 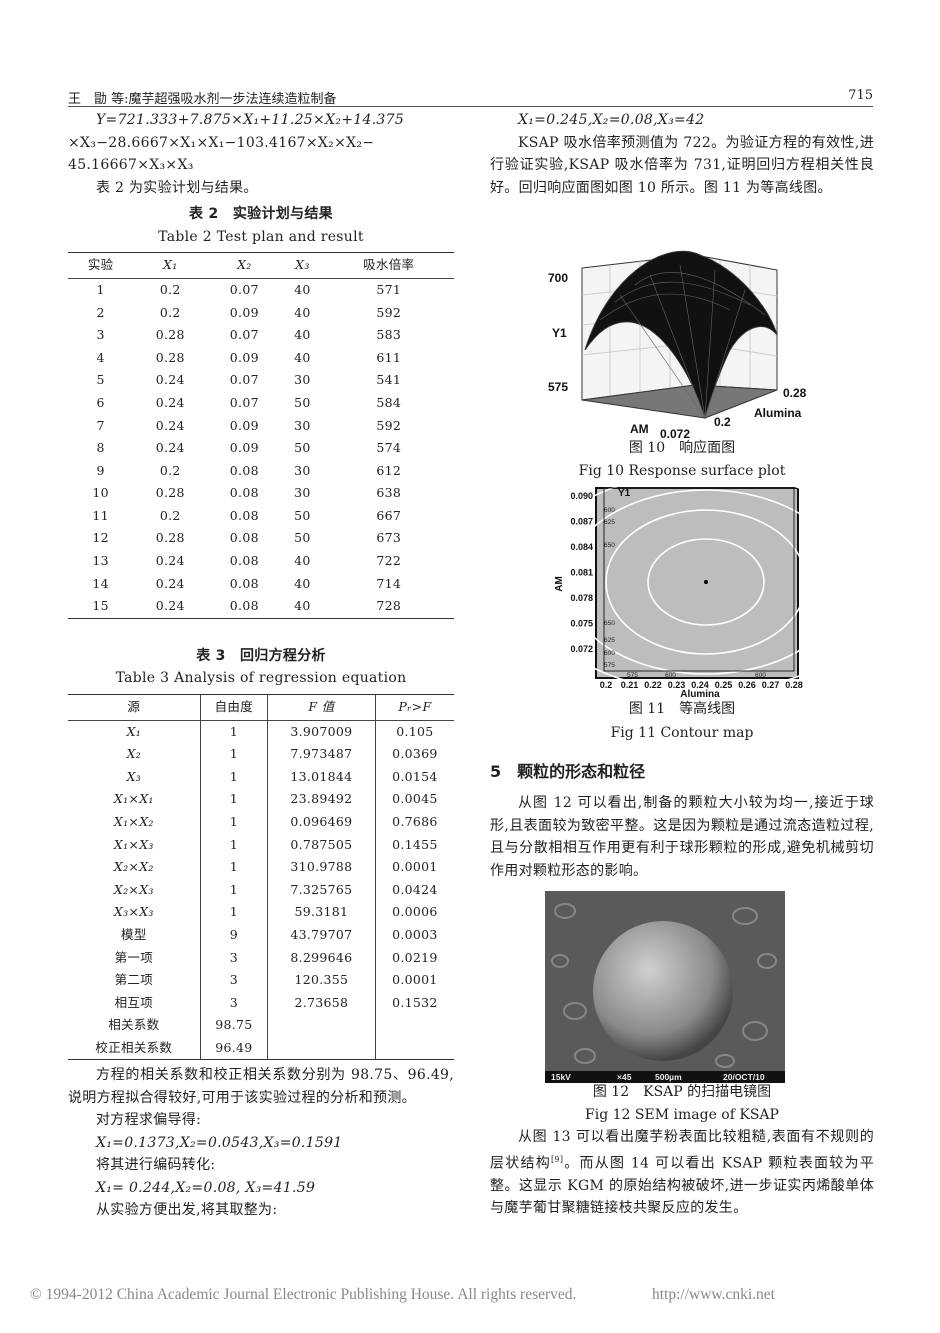 What do you see at coordinates (100, 515) in the screenshot?
I see `table-cell: 11` at bounding box center [100, 515].